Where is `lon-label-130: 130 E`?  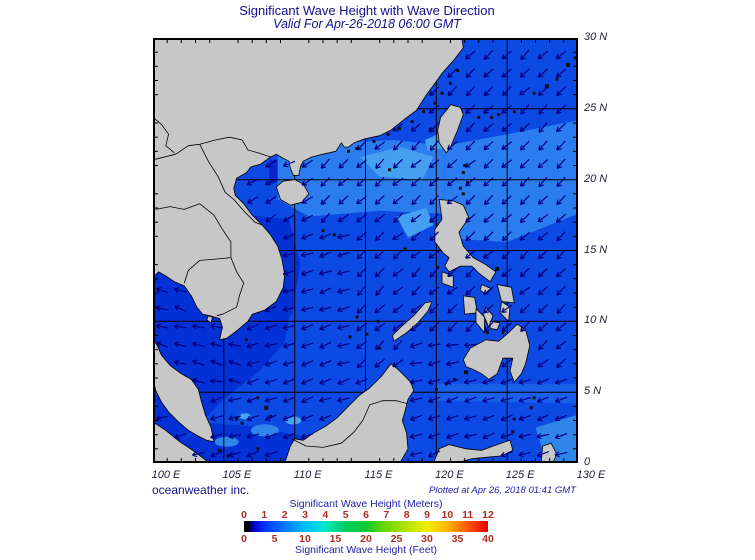
lon-label-130: 130 E is located at coordinates (591, 475).